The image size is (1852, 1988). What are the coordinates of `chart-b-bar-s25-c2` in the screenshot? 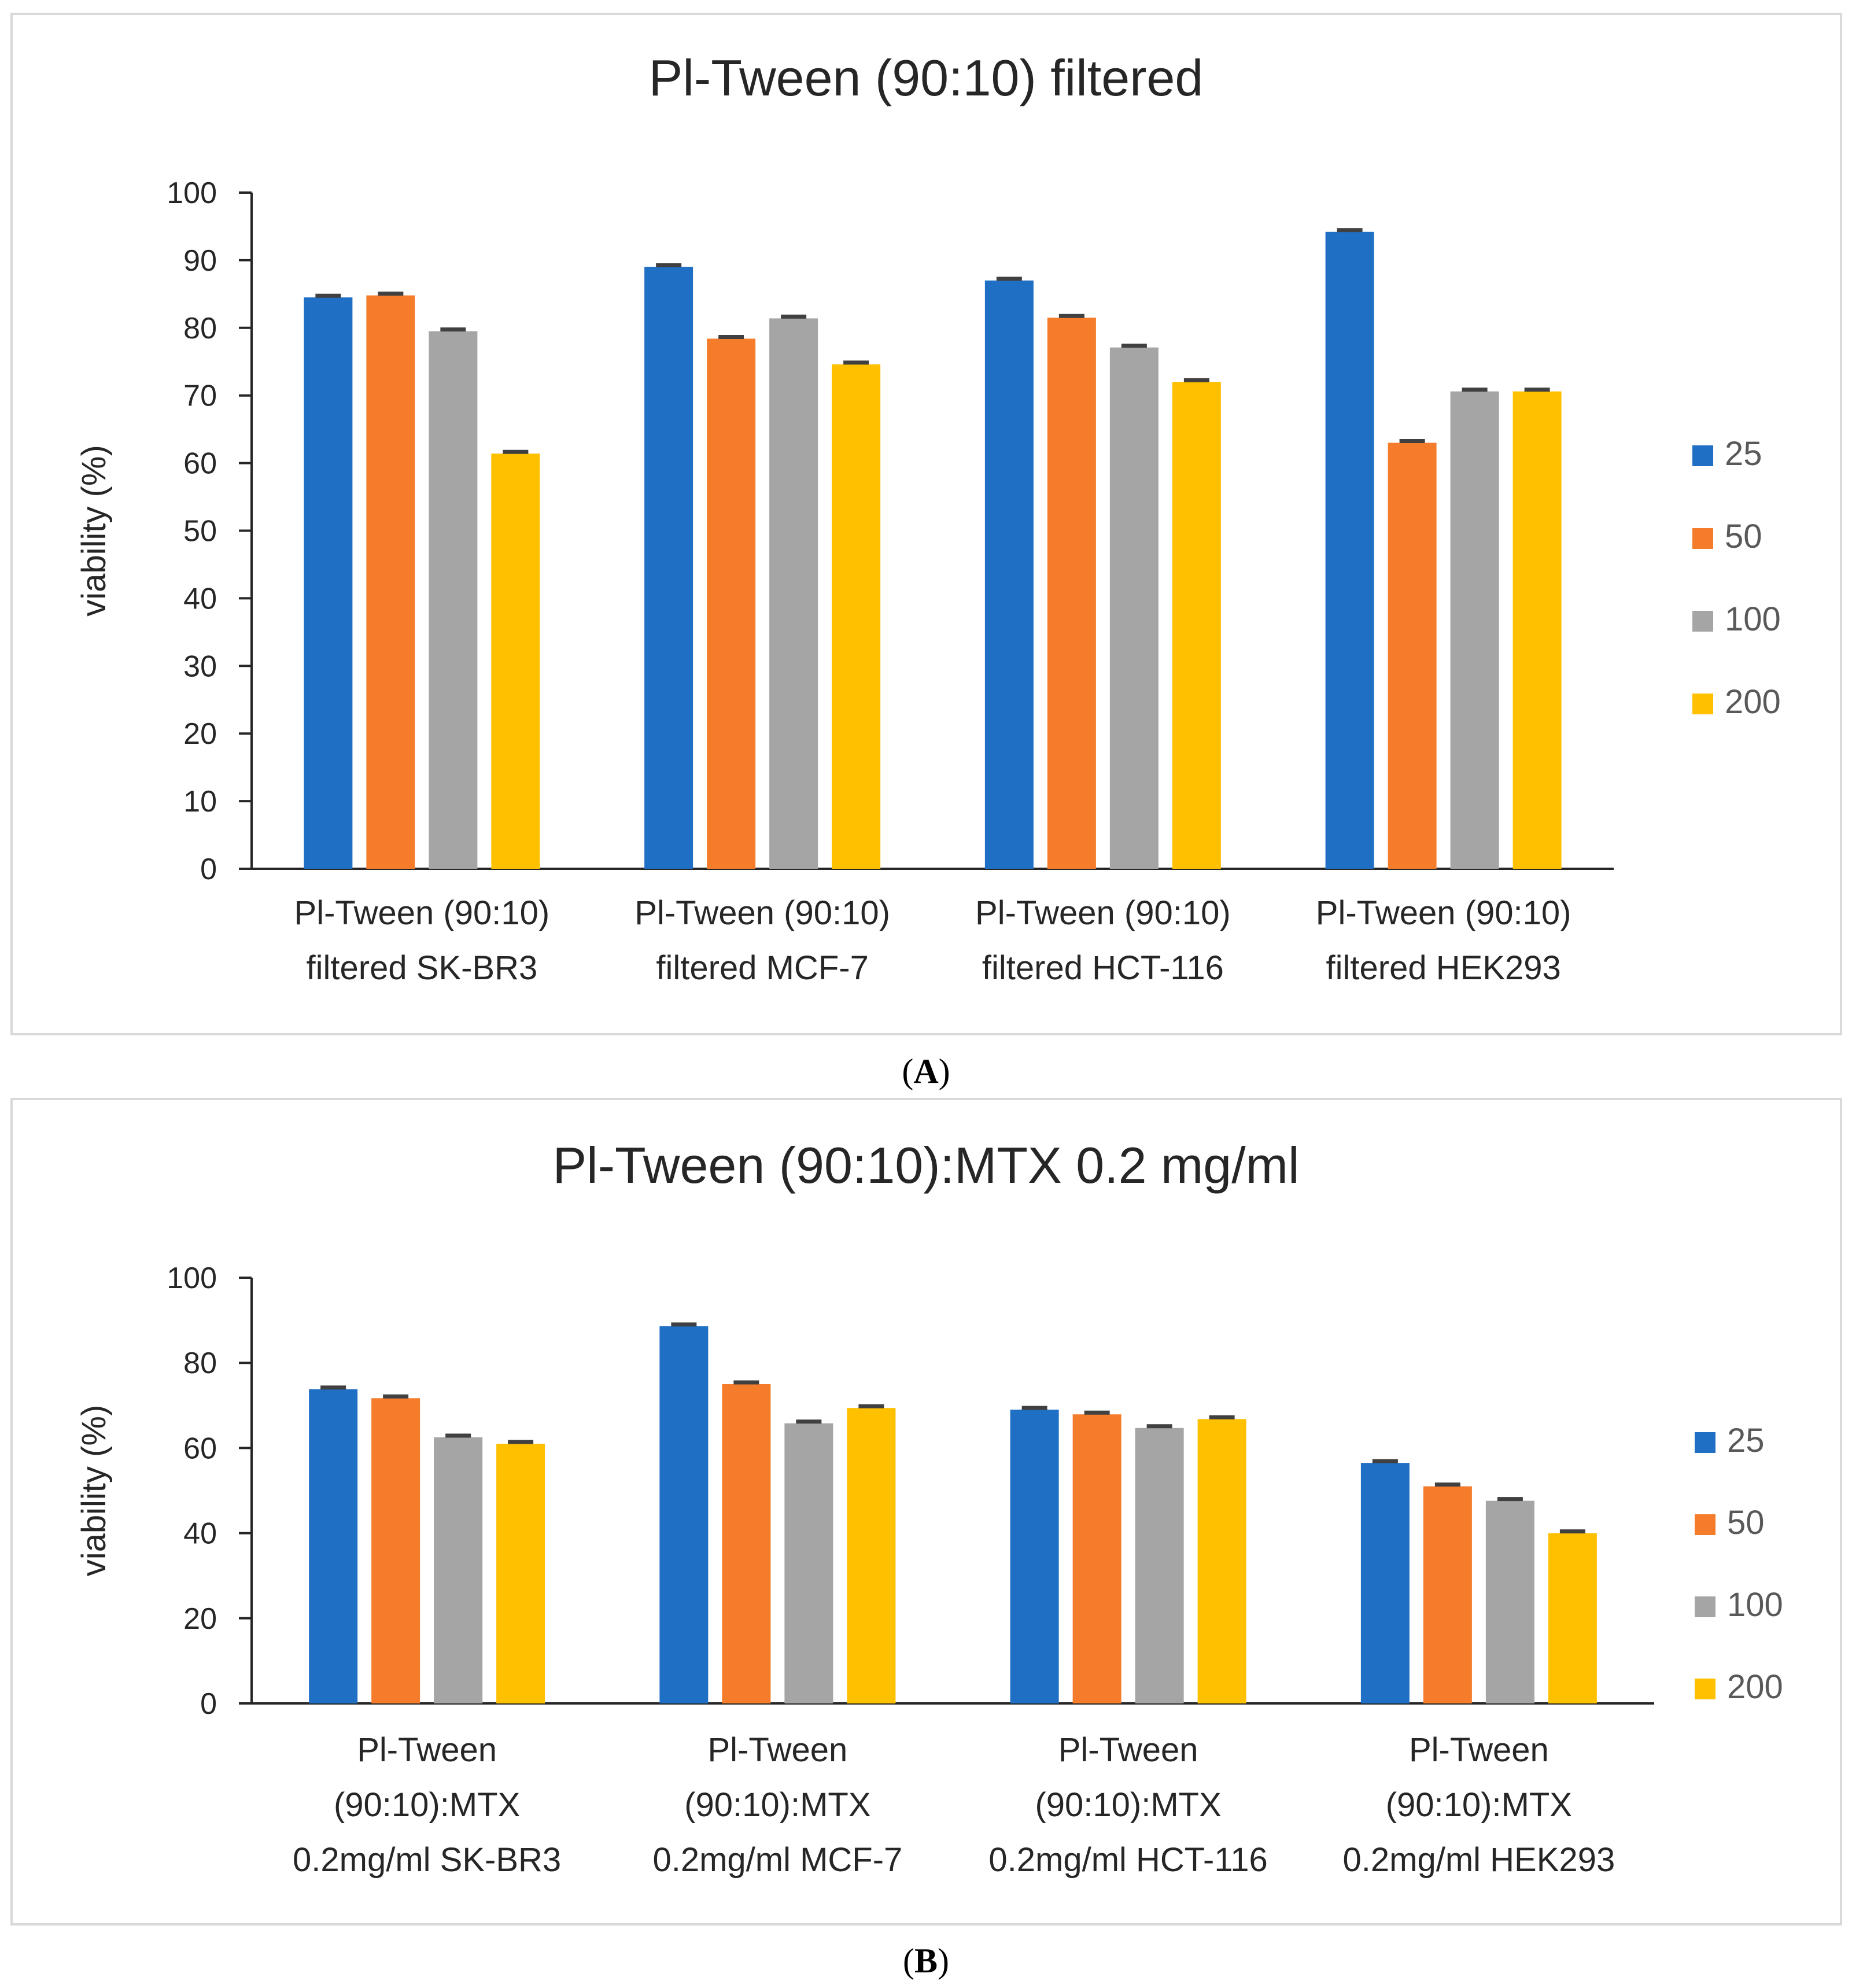 It's located at (1034, 1556).